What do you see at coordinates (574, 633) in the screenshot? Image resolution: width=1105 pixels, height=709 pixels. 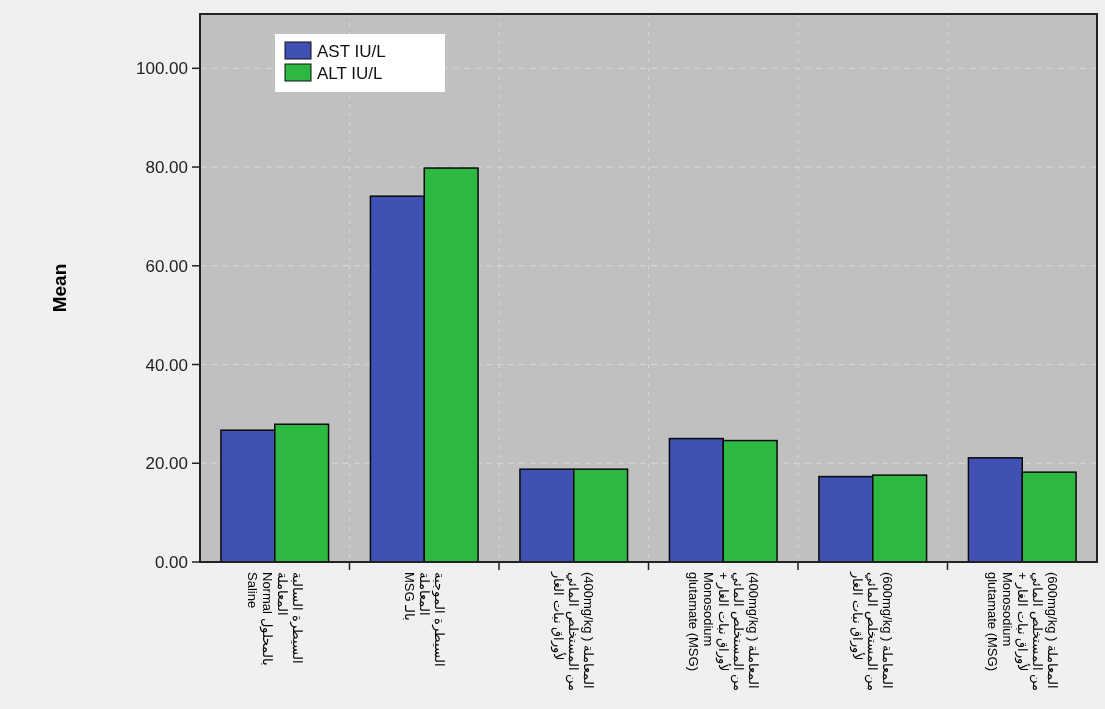 I see `x-tick-label: المعاملة ( 400mg/kg) من المستخلص المائي لأوراق نبات الغار` at bounding box center [574, 633].